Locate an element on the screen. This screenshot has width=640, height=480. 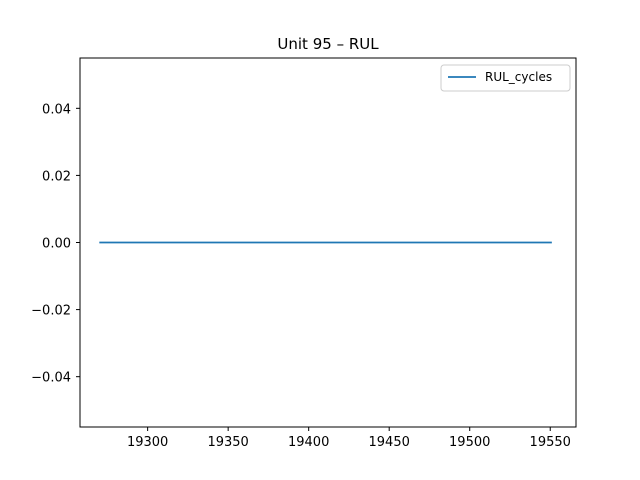
chart-title: Unit 95 – RUL is located at coordinates (328, 44).